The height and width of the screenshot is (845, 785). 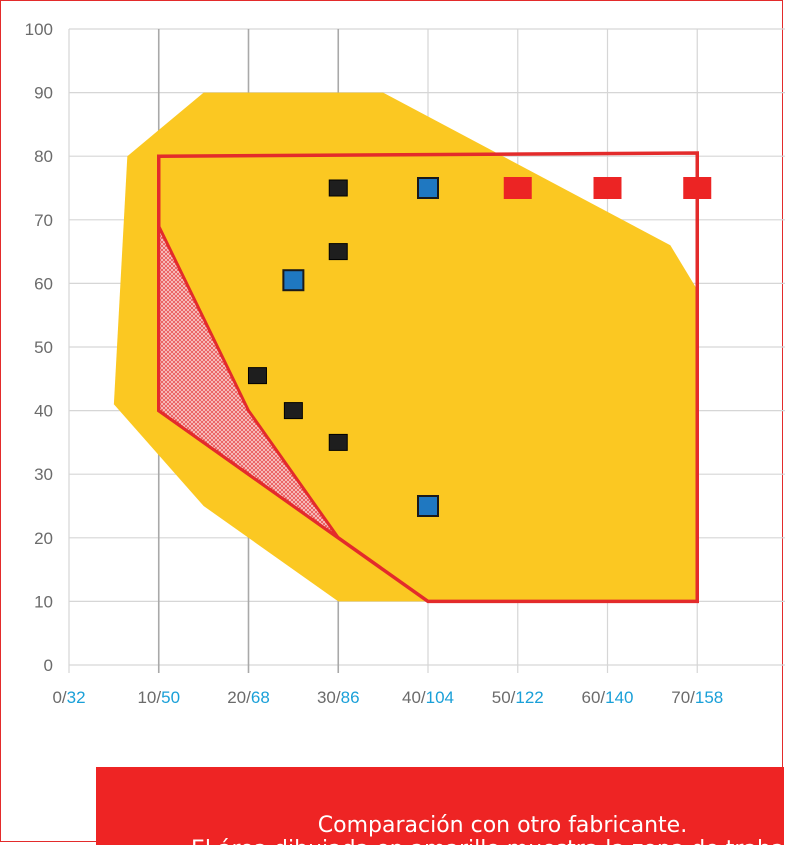 I want to click on y-tick-label: 60, so click(x=43, y=283).